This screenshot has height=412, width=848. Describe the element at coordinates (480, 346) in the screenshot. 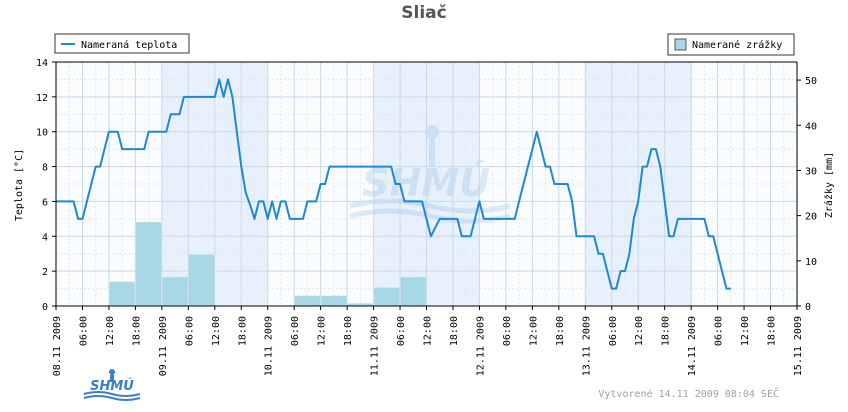

I see `x-tick-label: 12.11 2009` at that location.